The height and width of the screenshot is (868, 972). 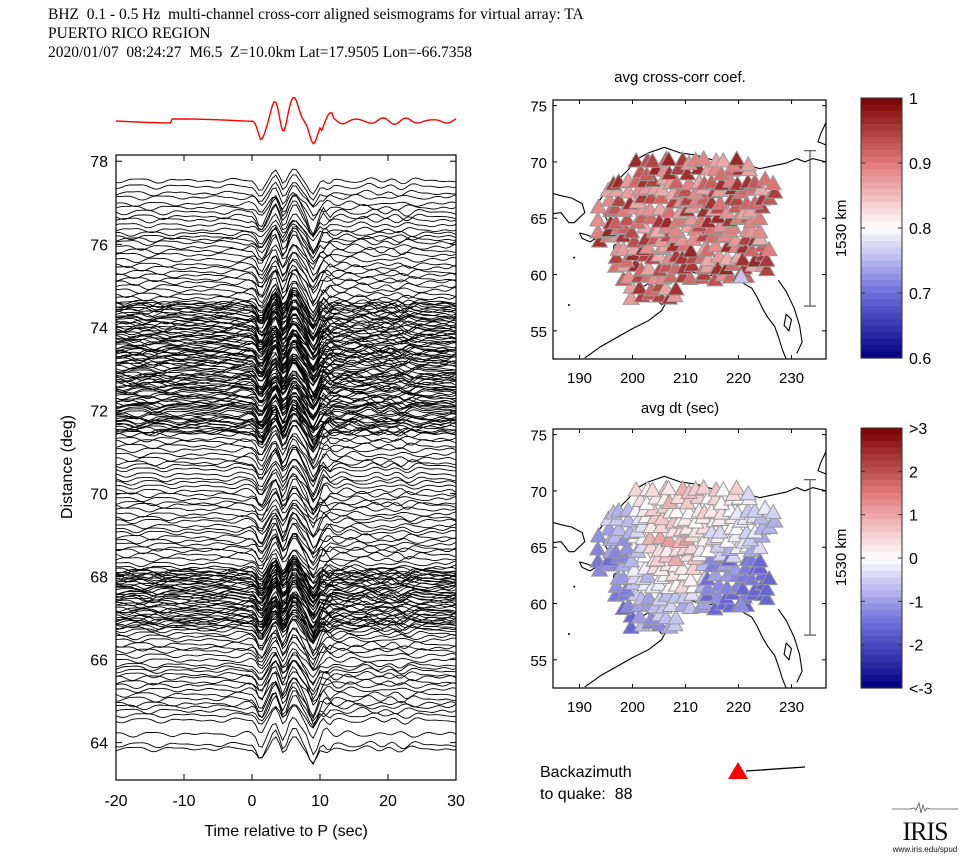 I want to click on x-tick-label: 10, so click(x=320, y=801).